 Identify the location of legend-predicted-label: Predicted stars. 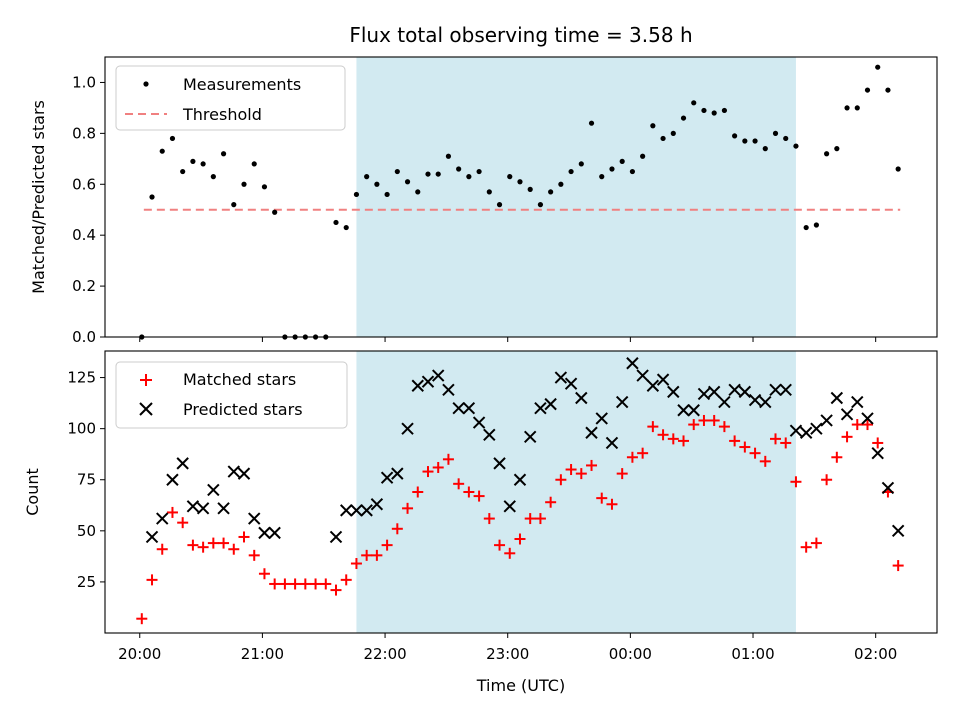
(243, 409).